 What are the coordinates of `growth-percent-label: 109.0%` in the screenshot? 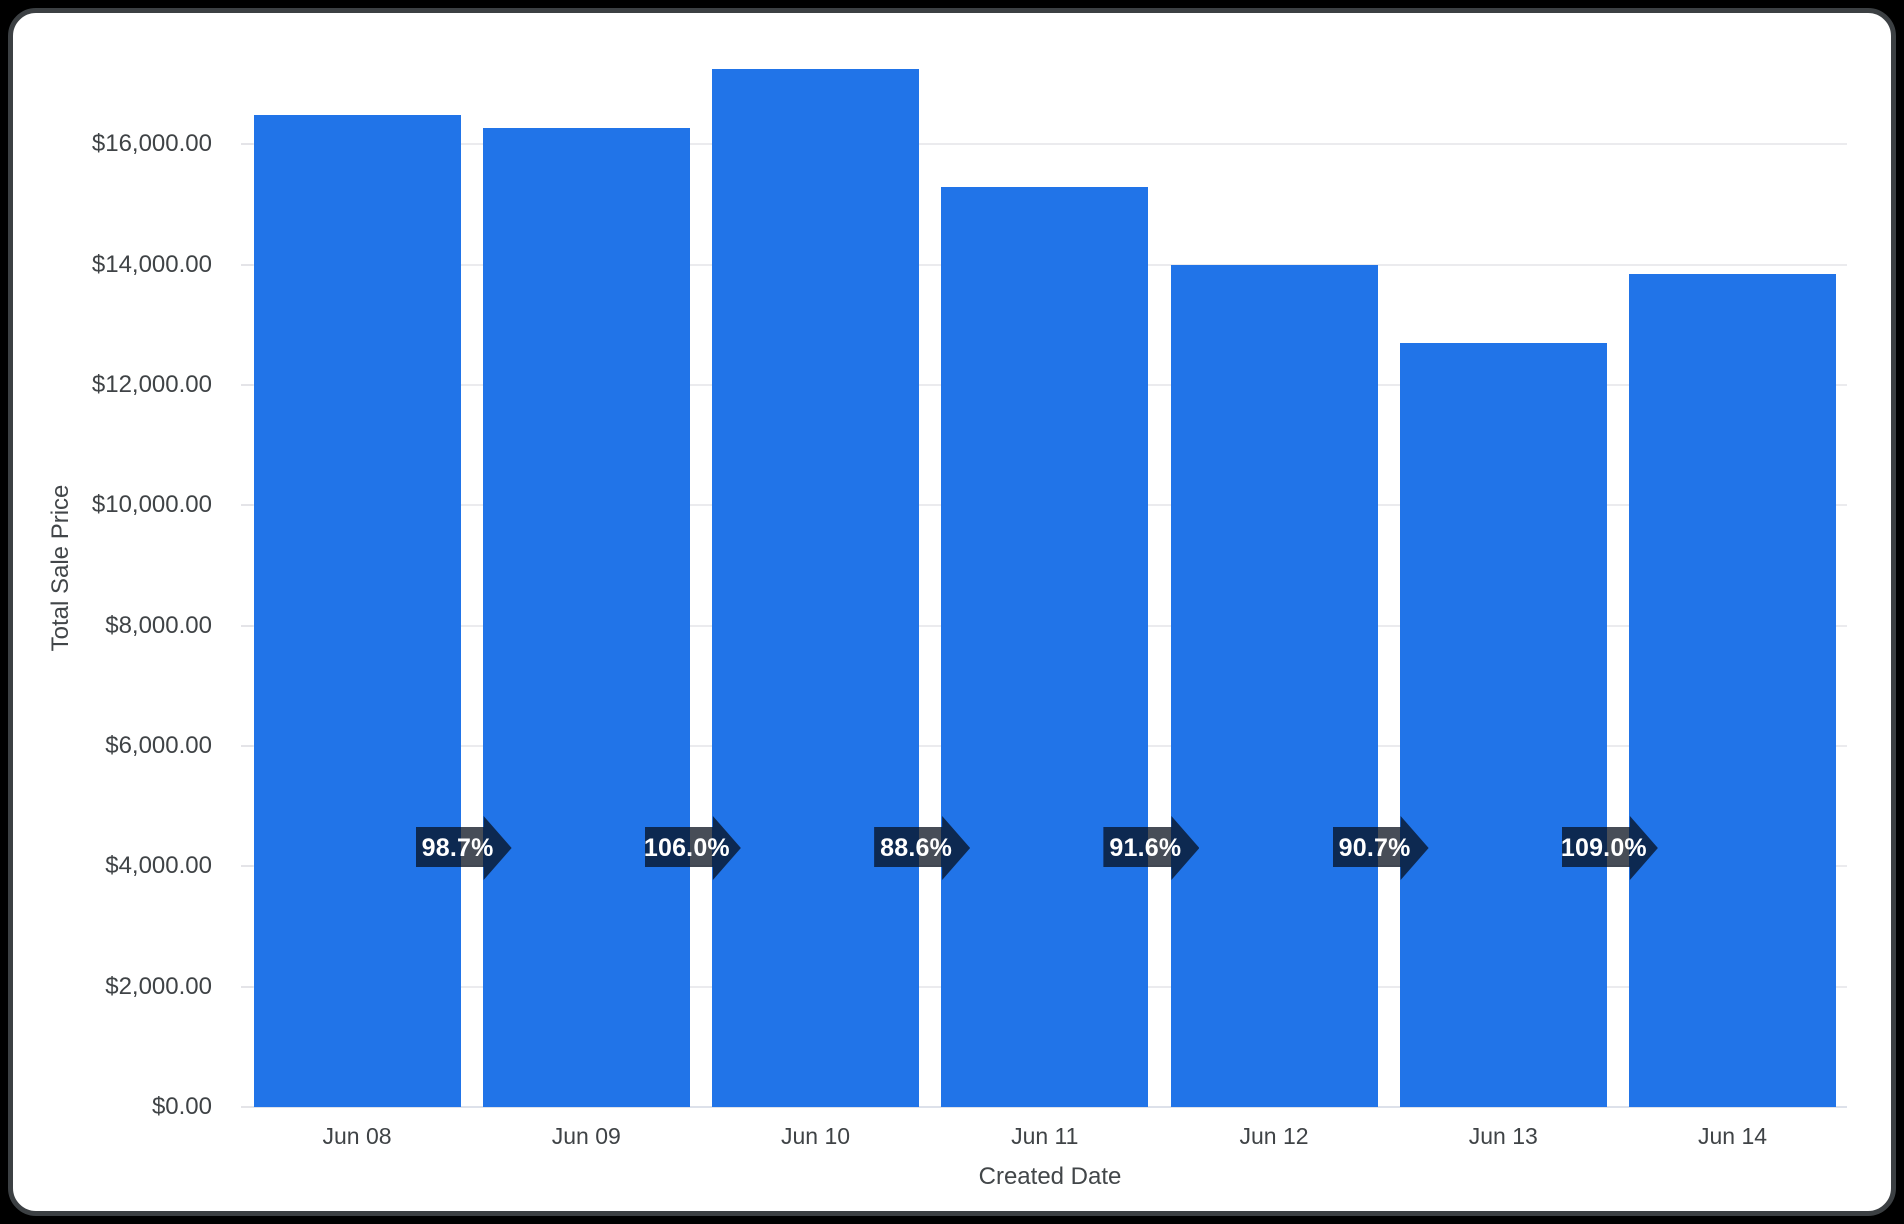 It's located at (1603, 847).